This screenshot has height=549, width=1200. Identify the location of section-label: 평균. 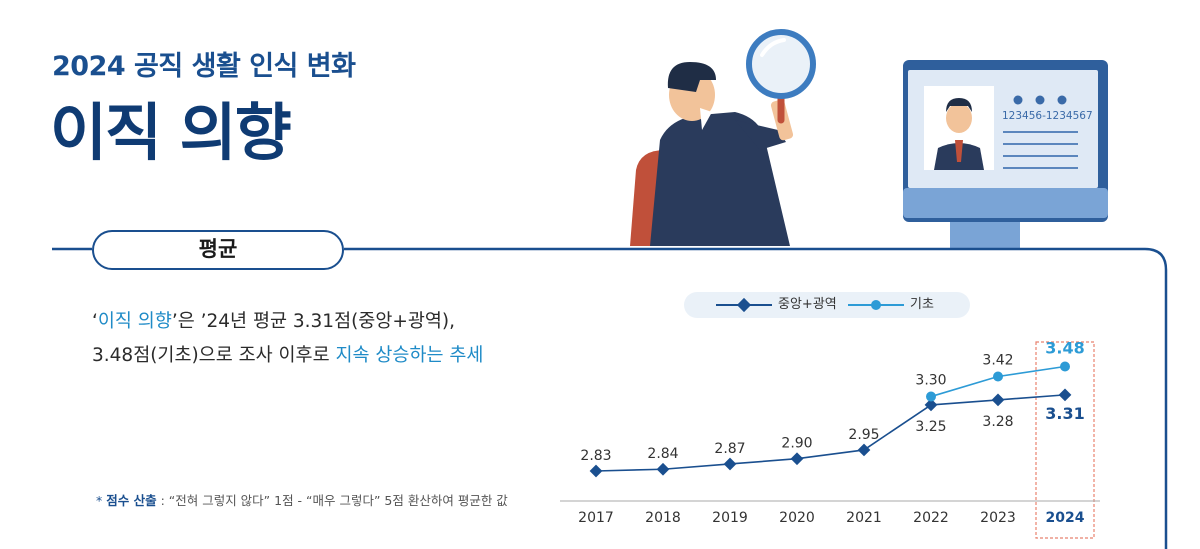
(218, 250).